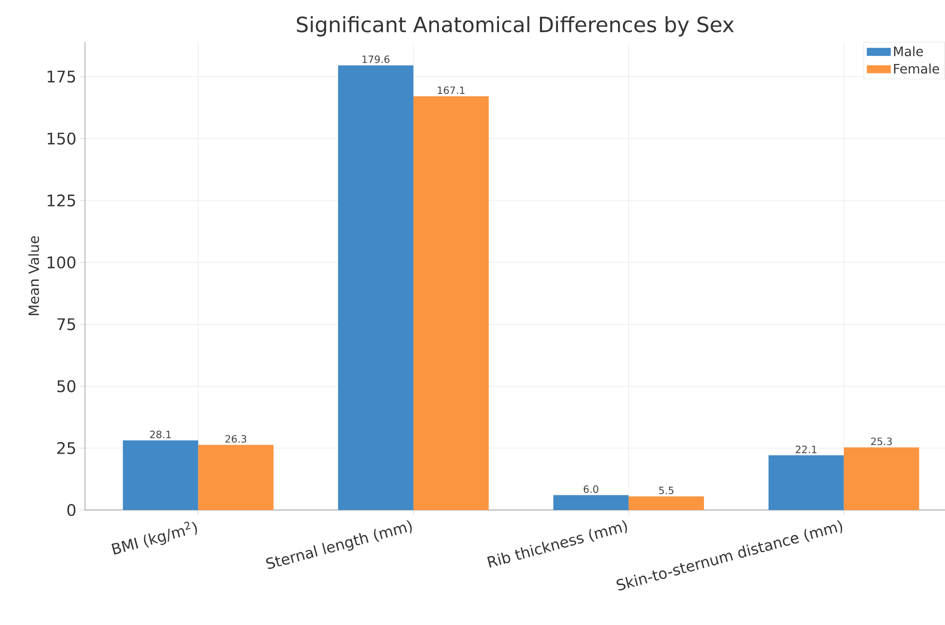 The image size is (945, 625). What do you see at coordinates (160, 434) in the screenshot?
I see `data-label: 28.1` at bounding box center [160, 434].